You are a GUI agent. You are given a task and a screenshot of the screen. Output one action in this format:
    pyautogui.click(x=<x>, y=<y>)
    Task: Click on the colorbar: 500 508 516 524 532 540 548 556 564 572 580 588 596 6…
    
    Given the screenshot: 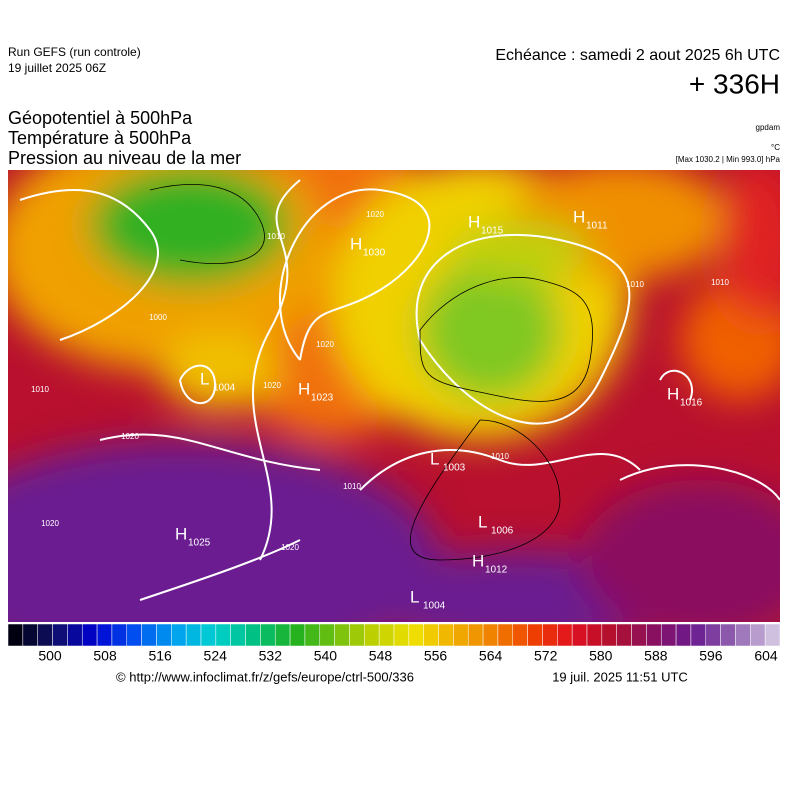 What is the action you would take?
    pyautogui.click(x=394, y=643)
    